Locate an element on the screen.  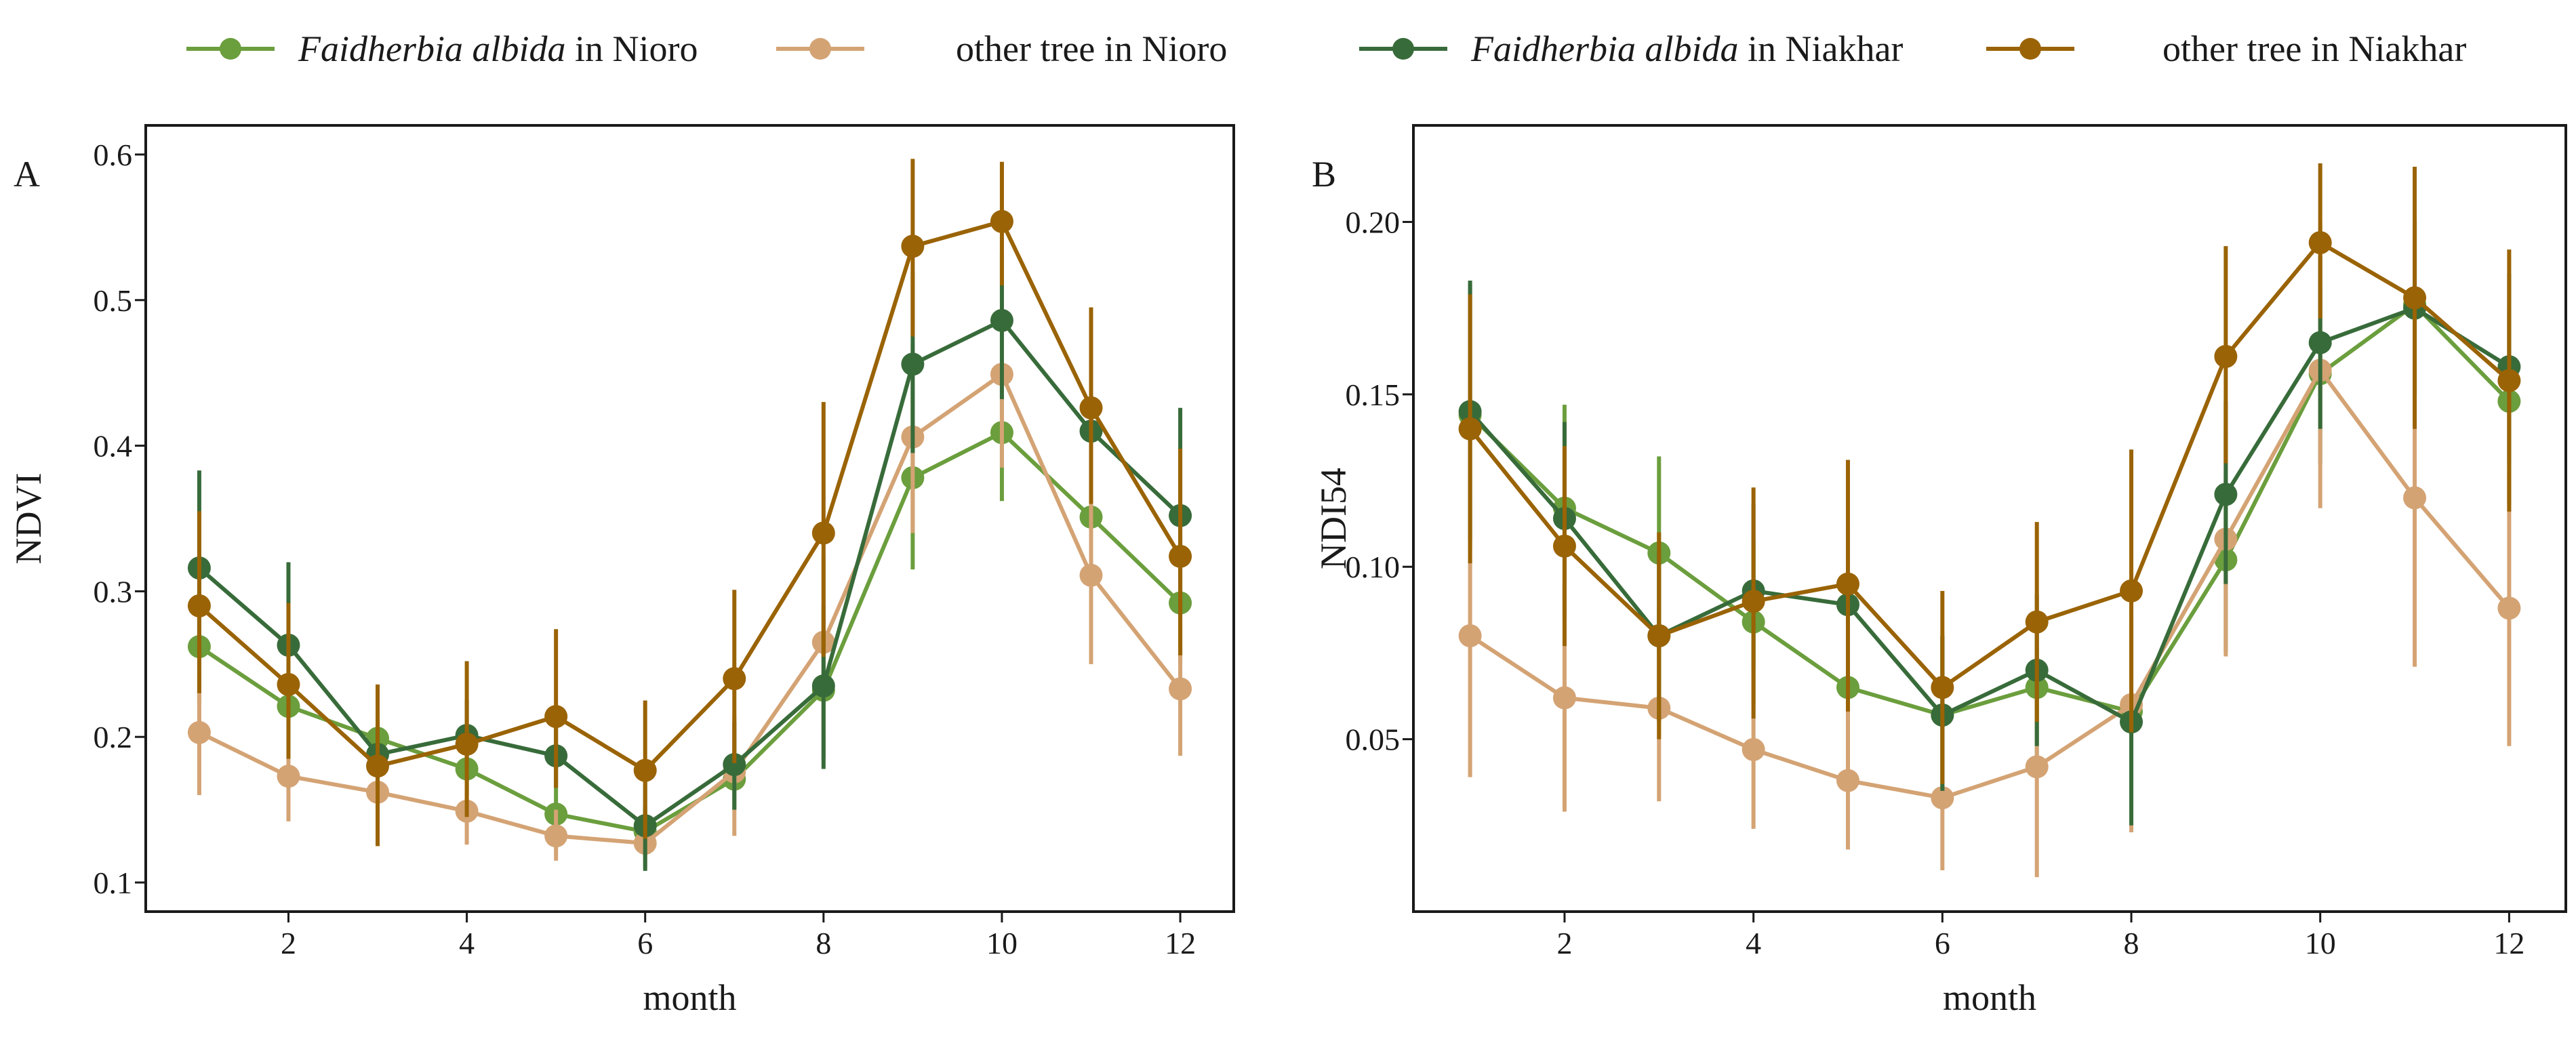
x-tick-label: 4 is located at coordinates (1753, 943).